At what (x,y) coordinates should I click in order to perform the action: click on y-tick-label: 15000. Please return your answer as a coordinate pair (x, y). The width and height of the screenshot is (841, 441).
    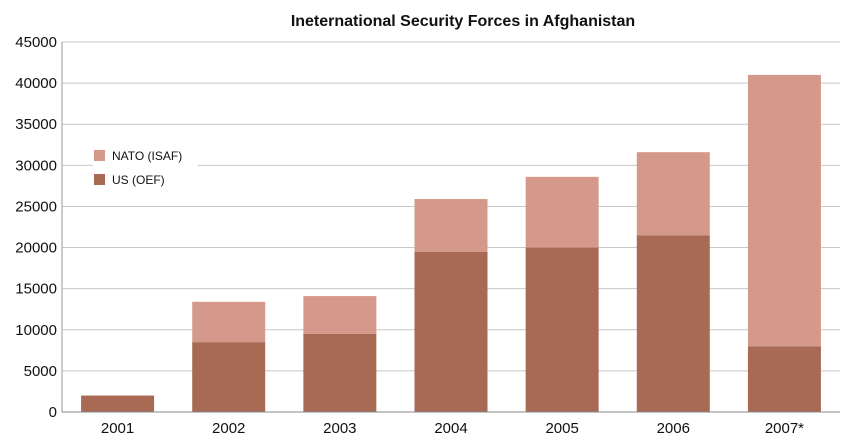
    Looking at the image, I should click on (36, 289).